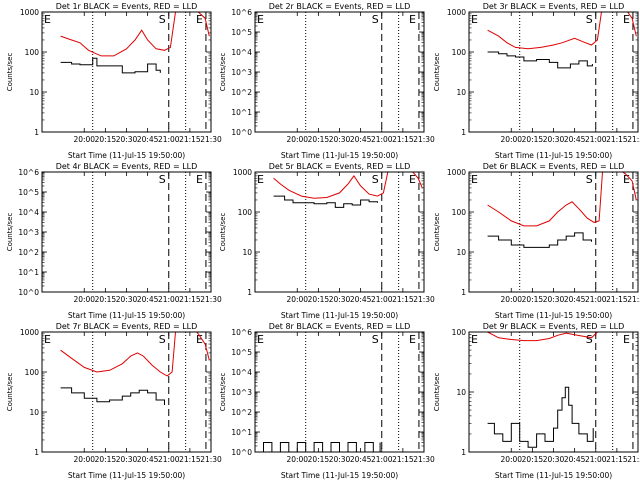 This screenshot has width=640, height=480. I want to click on y-tick-label: 10^6, so click(28, 172).